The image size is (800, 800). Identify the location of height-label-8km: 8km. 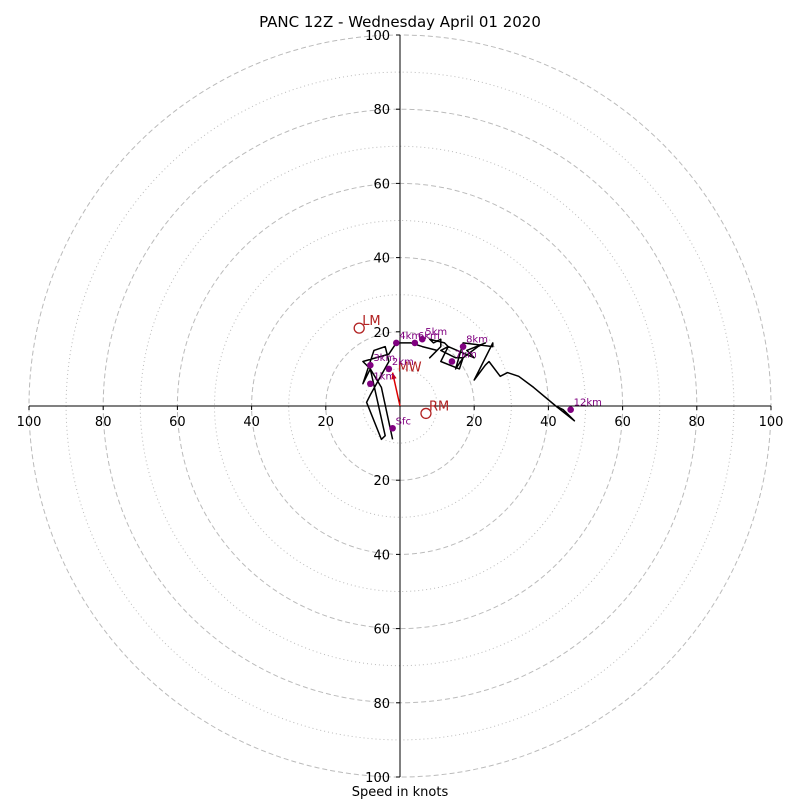
(477, 340).